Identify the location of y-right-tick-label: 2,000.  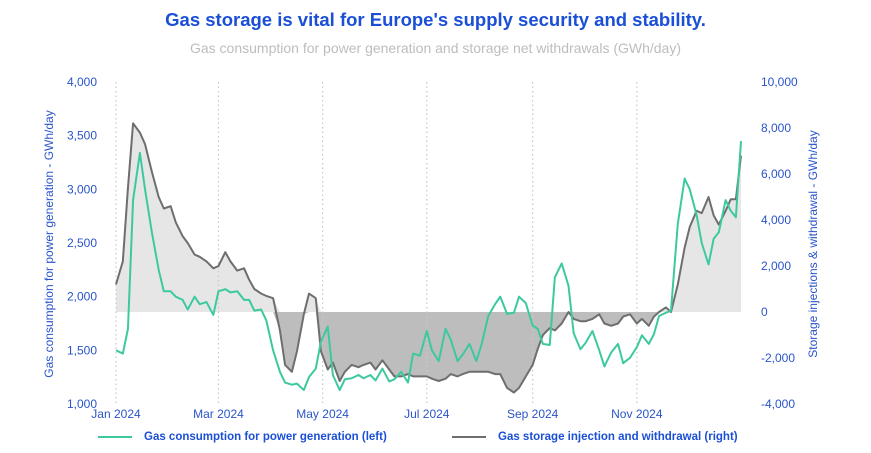
(776, 266).